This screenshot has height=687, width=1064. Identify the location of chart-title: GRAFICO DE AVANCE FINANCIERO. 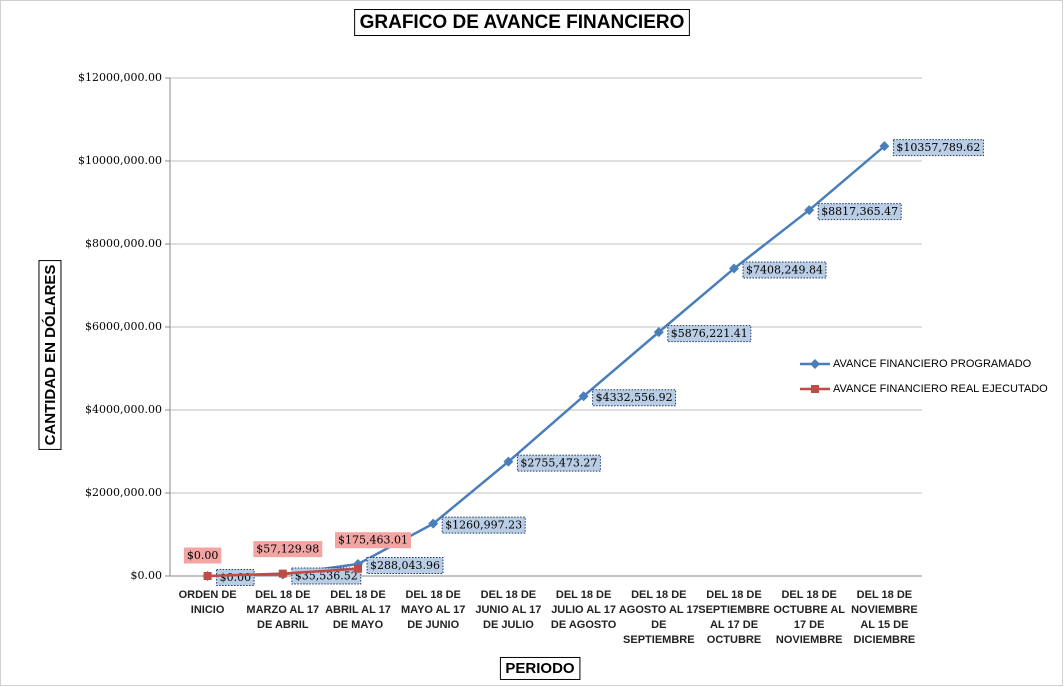
(522, 22).